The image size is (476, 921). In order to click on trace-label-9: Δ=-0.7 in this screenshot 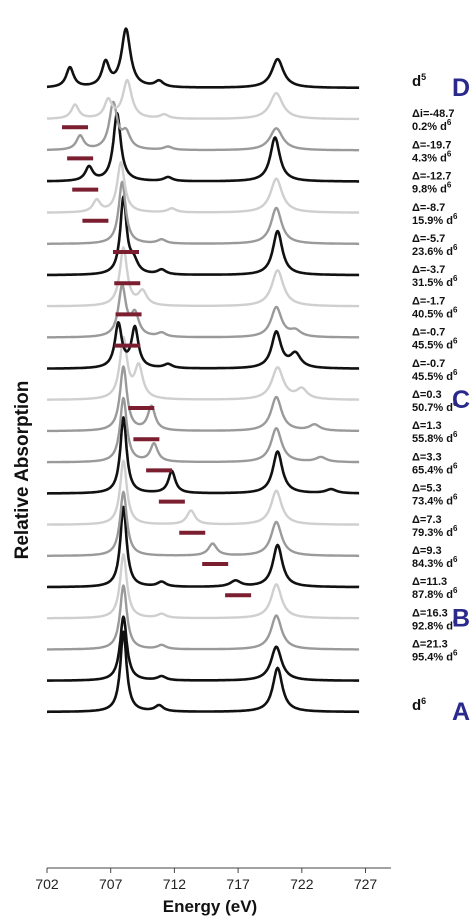, I will do `click(428, 364)`.